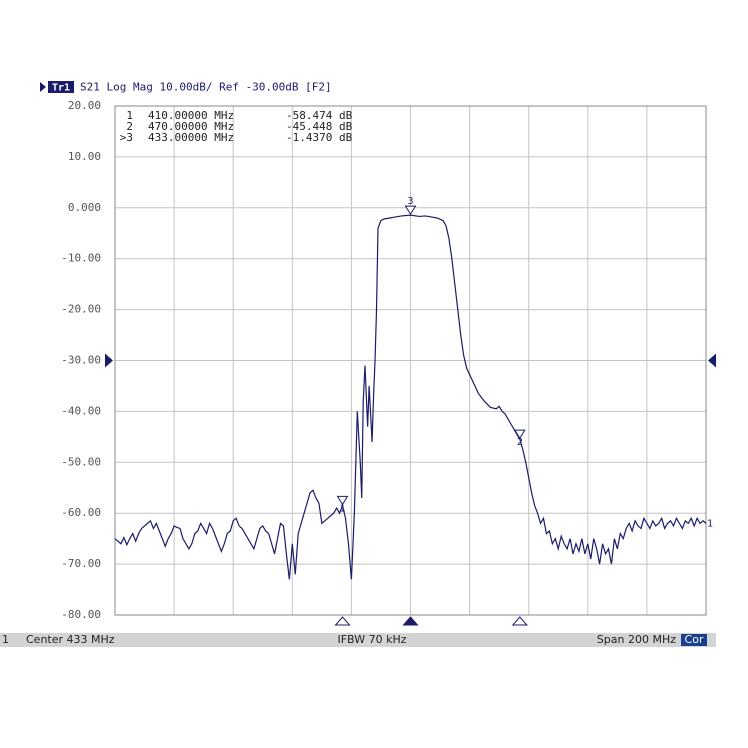  Describe the element at coordinates (81, 258) in the screenshot. I see `y-tick-label: -10.00` at that location.